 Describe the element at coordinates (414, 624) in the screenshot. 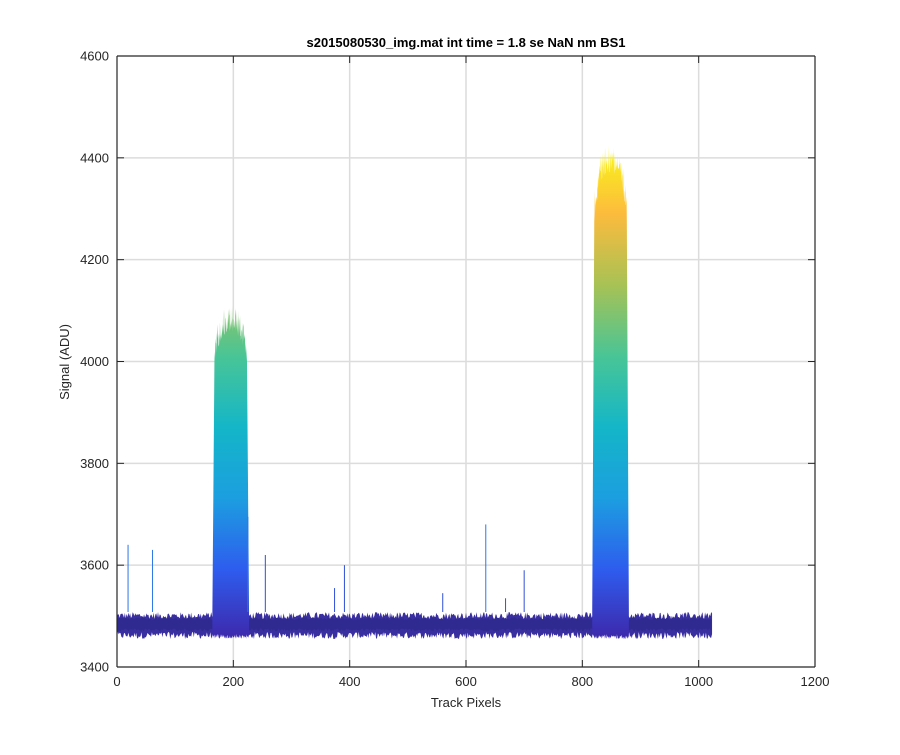

I see `baseline-core` at that location.